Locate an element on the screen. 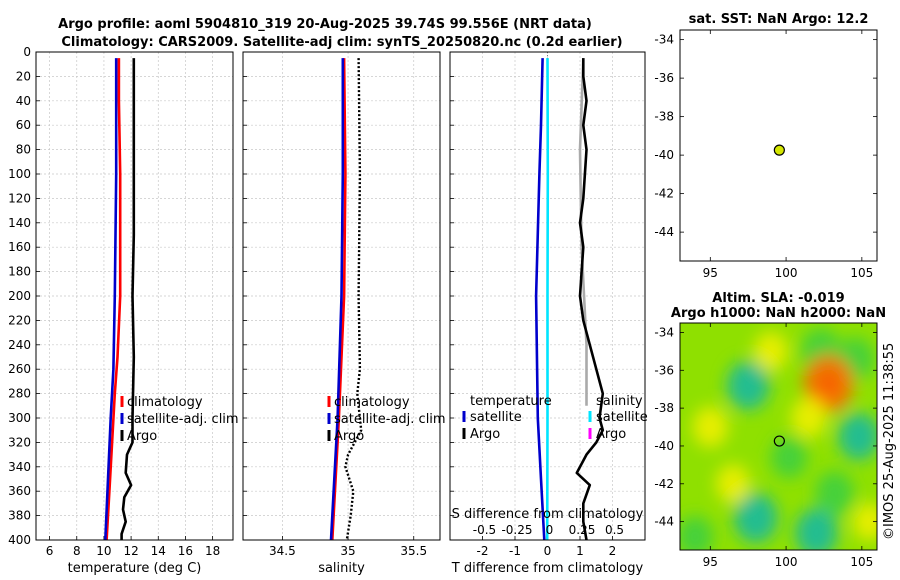  x2-tick-label: -0.5 is located at coordinates (484, 530).